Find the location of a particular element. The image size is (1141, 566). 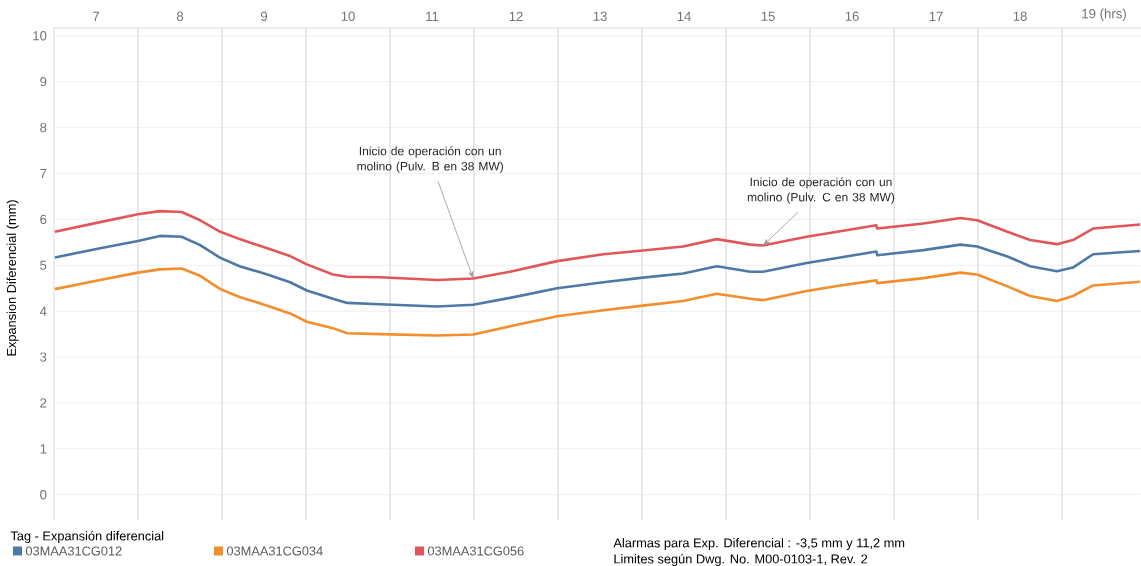

legend-label: 03MAA31CG034 is located at coordinates (274, 551).